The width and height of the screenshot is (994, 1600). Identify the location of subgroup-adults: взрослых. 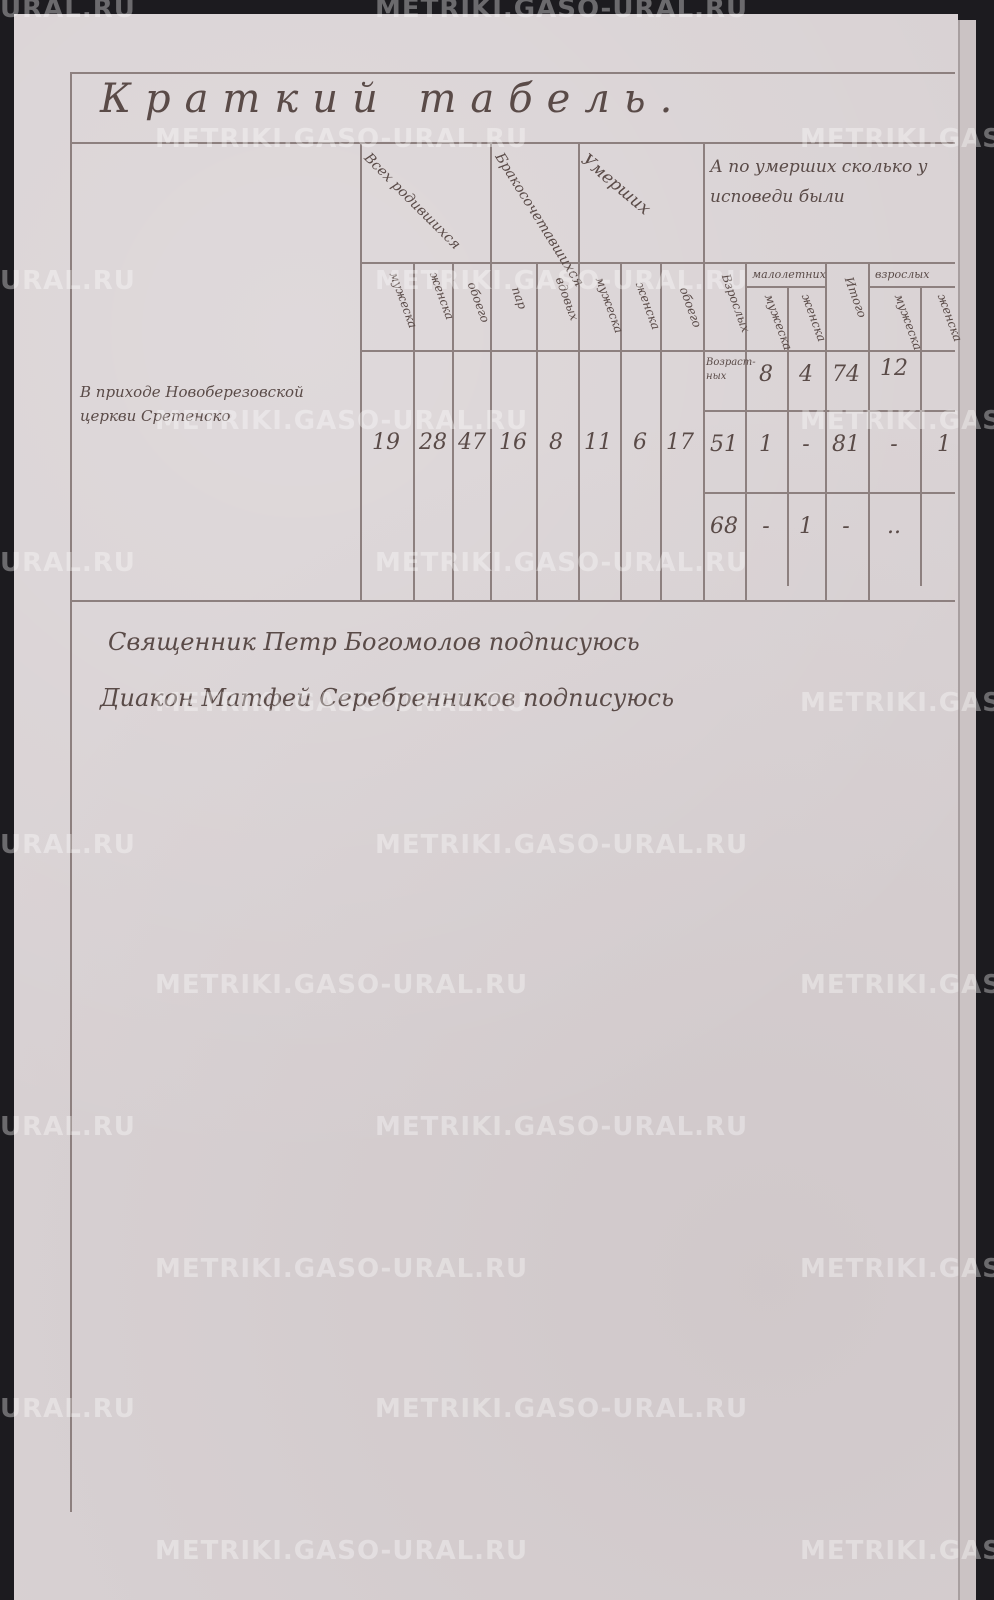
(902, 274).